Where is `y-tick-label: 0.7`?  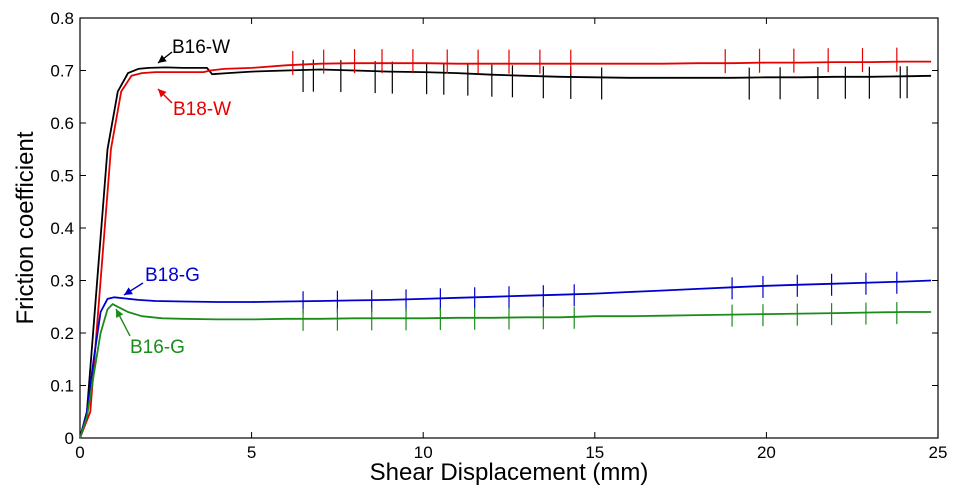 y-tick-label: 0.7 is located at coordinates (62, 71).